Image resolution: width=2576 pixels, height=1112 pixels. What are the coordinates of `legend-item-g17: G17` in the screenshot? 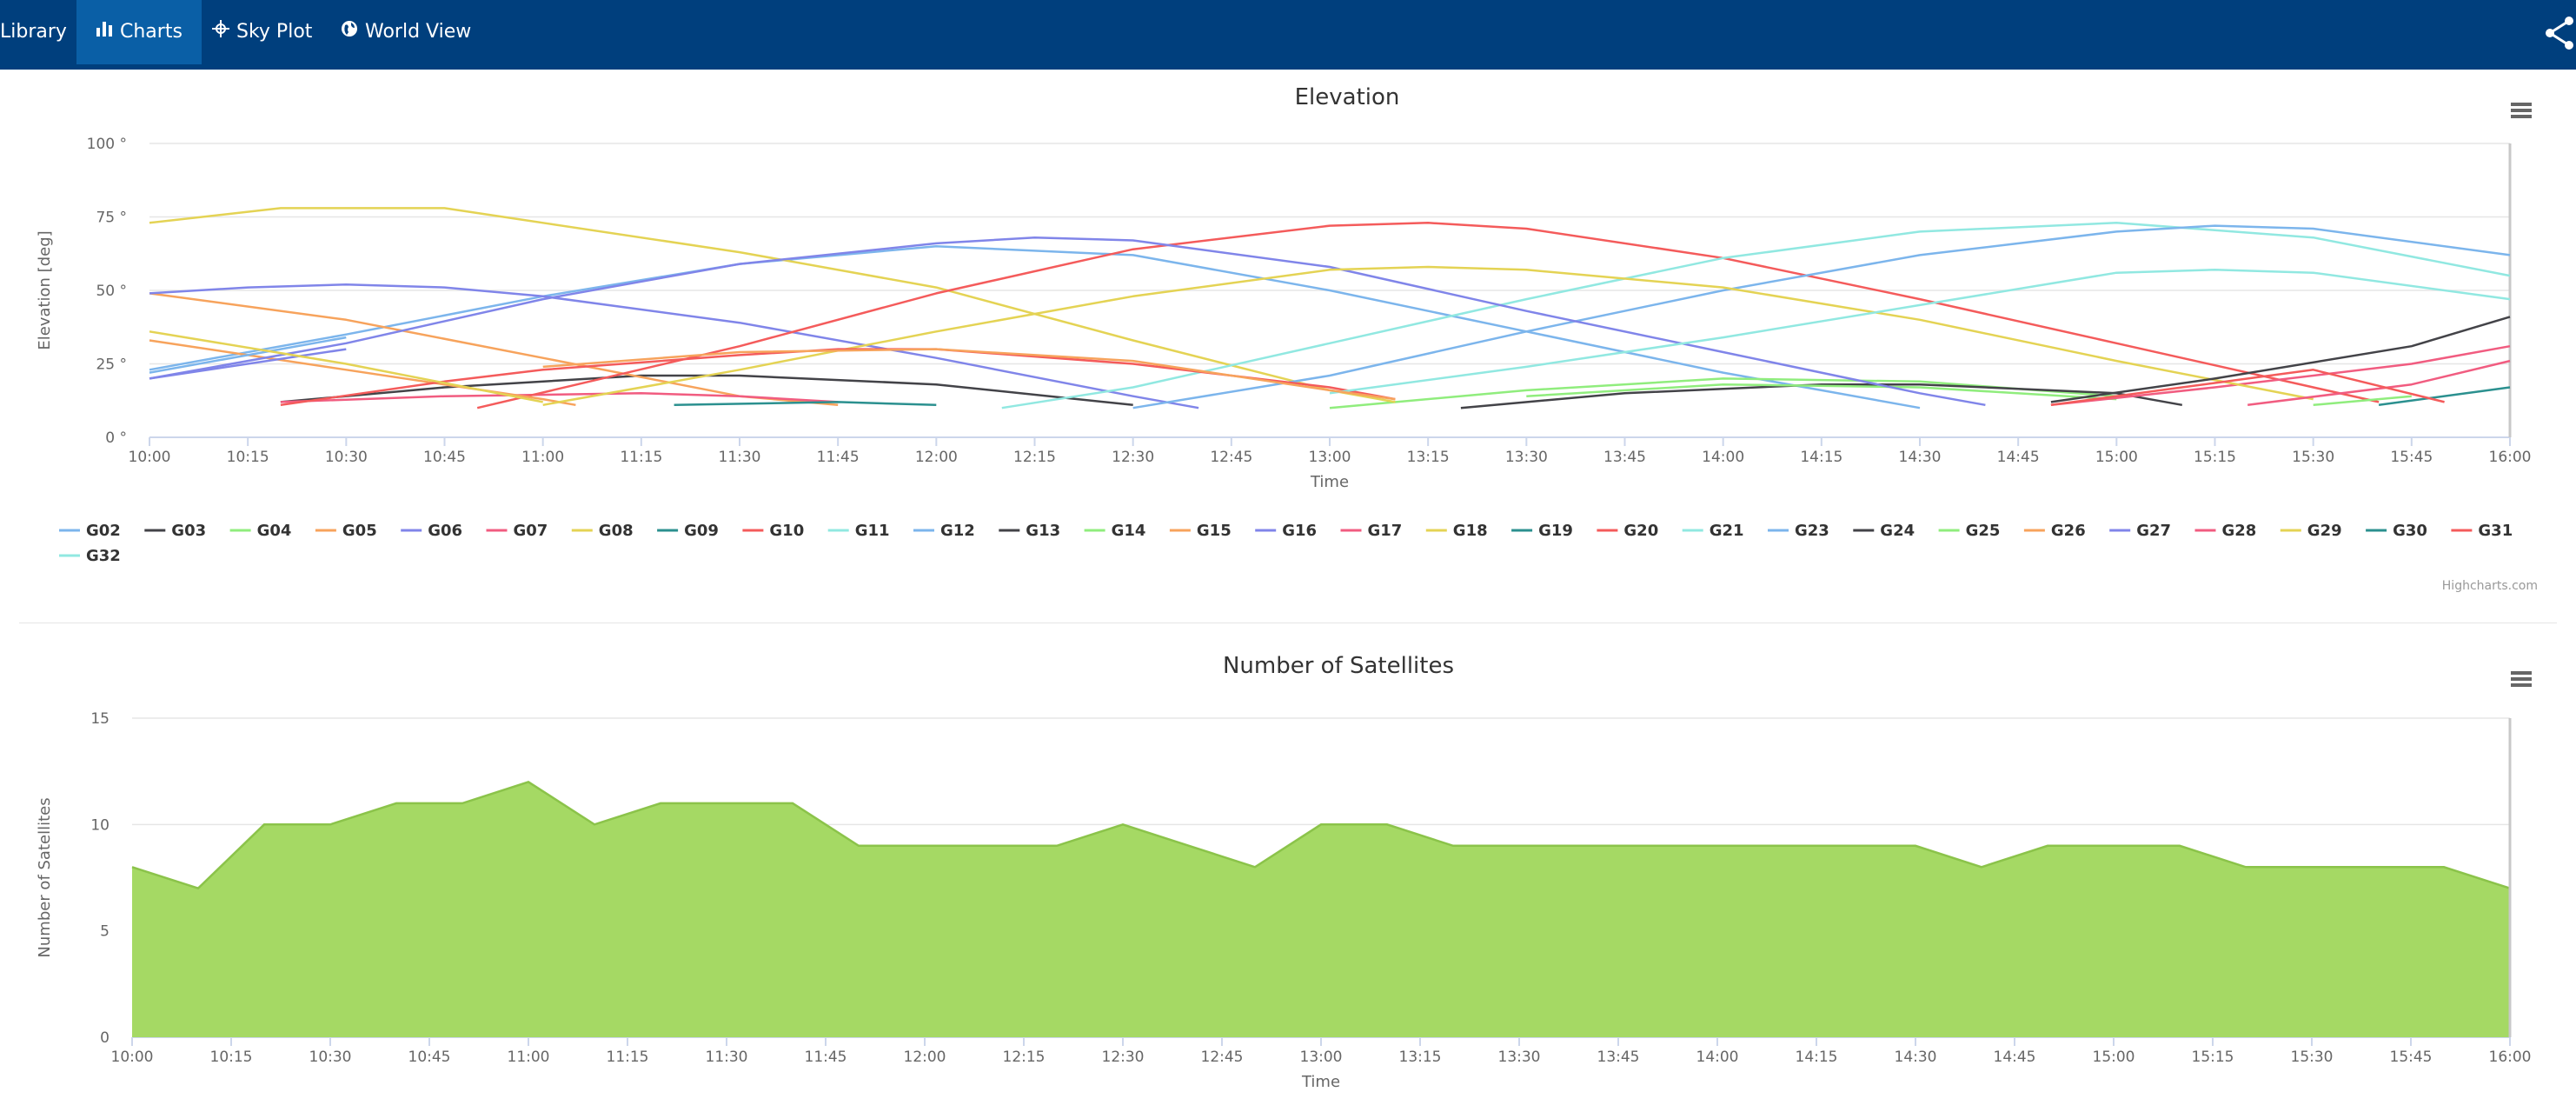 It's located at (1371, 531).